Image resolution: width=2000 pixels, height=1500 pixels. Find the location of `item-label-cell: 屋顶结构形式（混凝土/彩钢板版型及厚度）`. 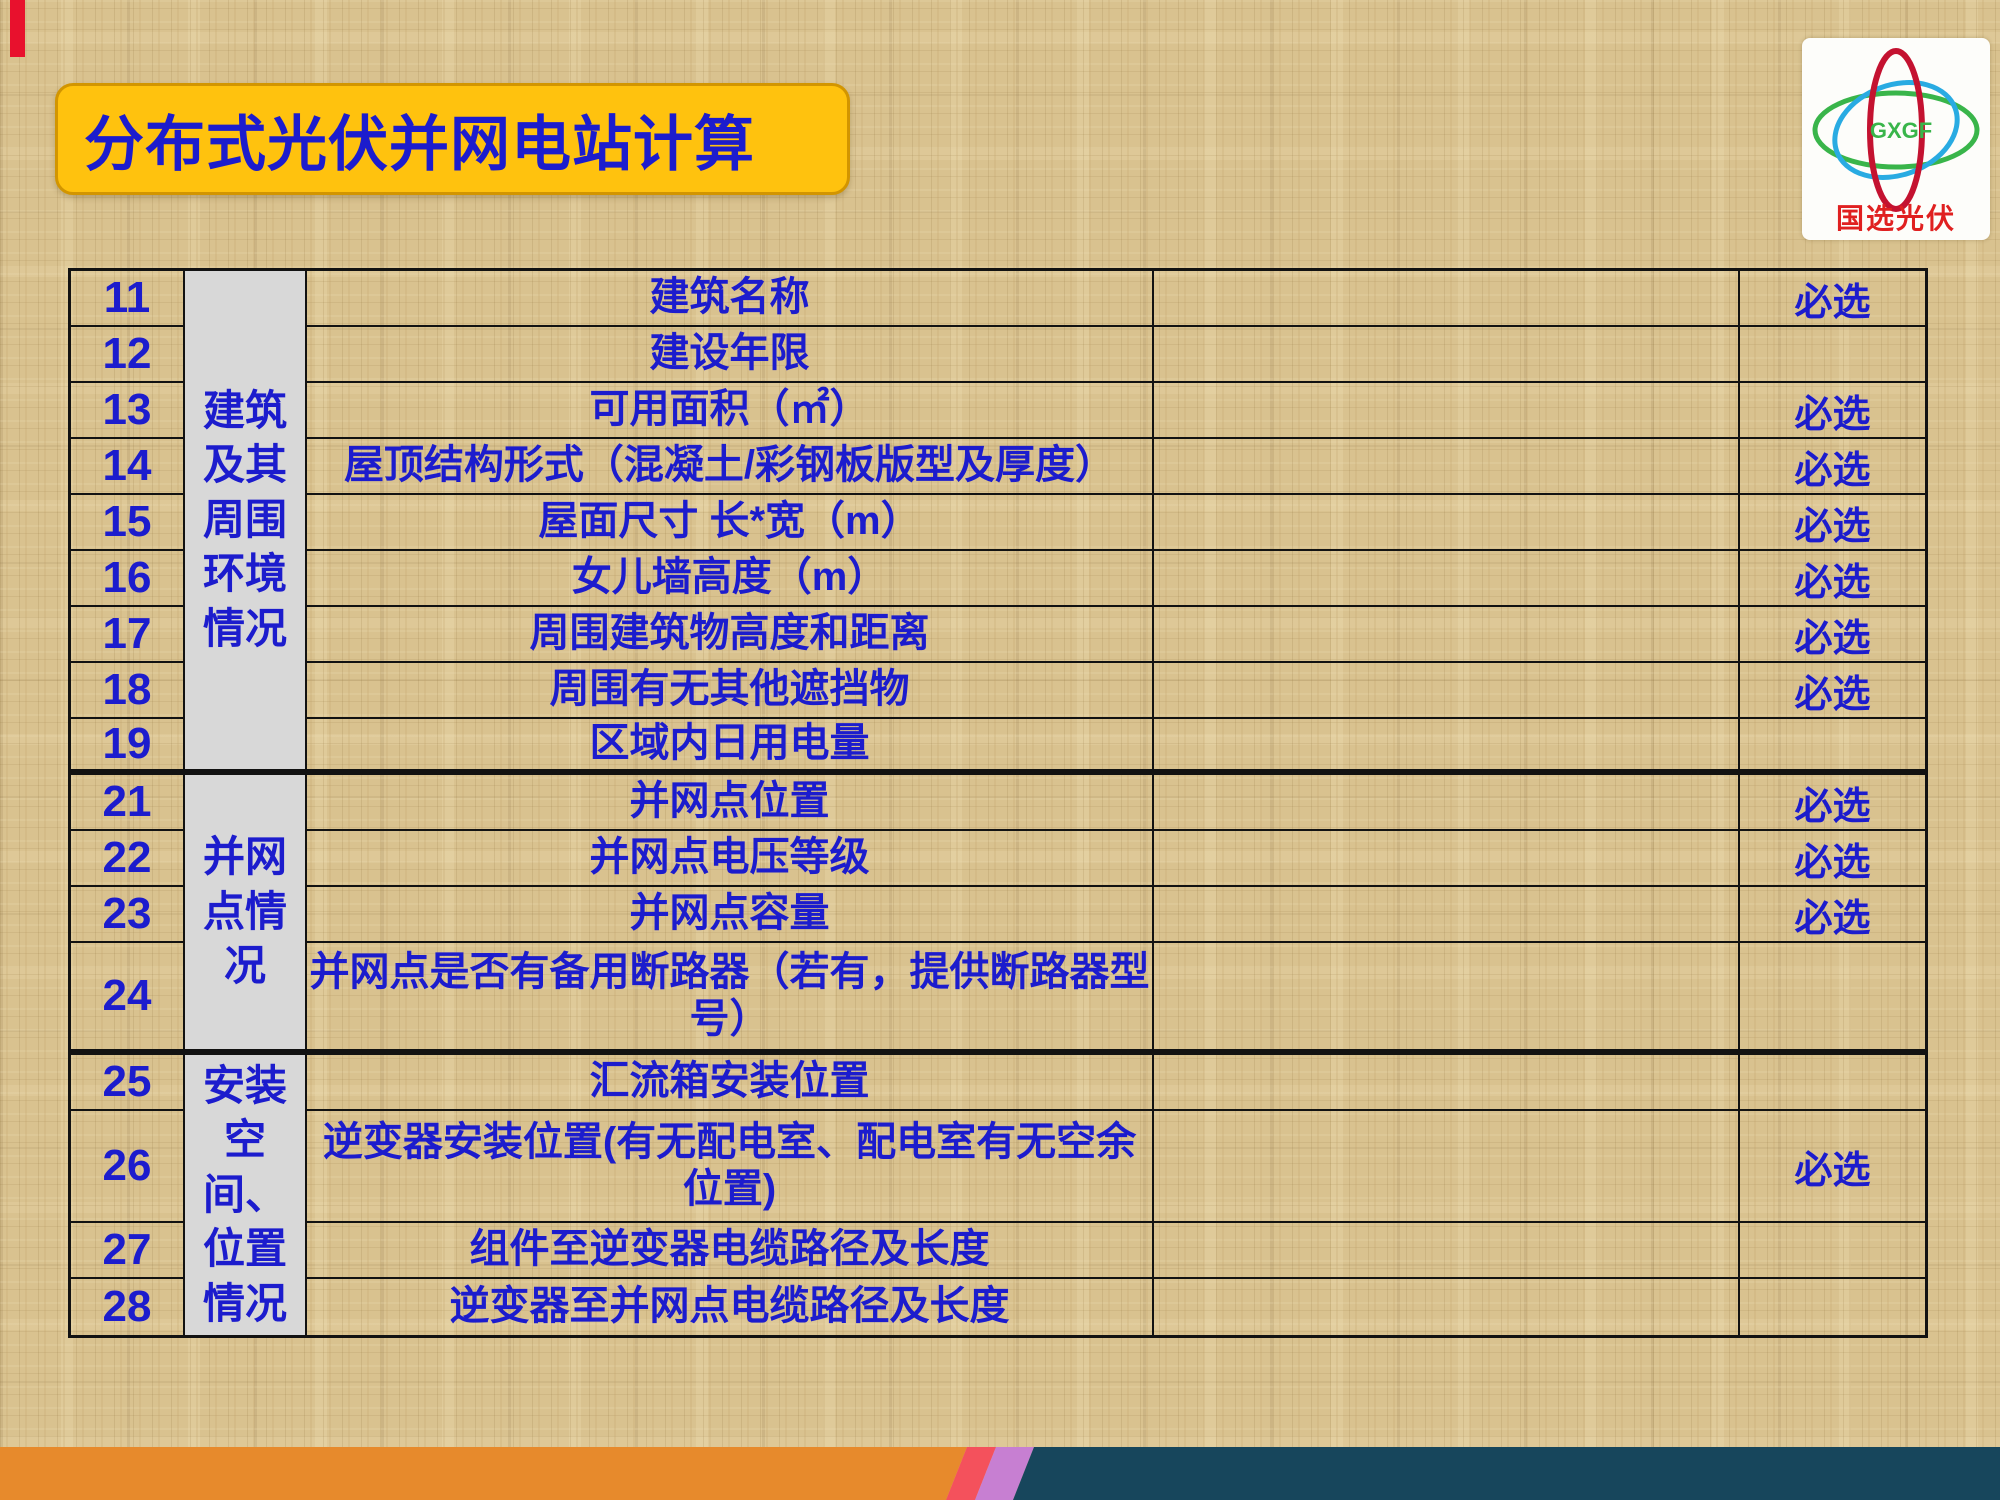

item-label-cell: 屋顶结构形式（混凝土/彩钢板版型及厚度） is located at coordinates (730, 467).